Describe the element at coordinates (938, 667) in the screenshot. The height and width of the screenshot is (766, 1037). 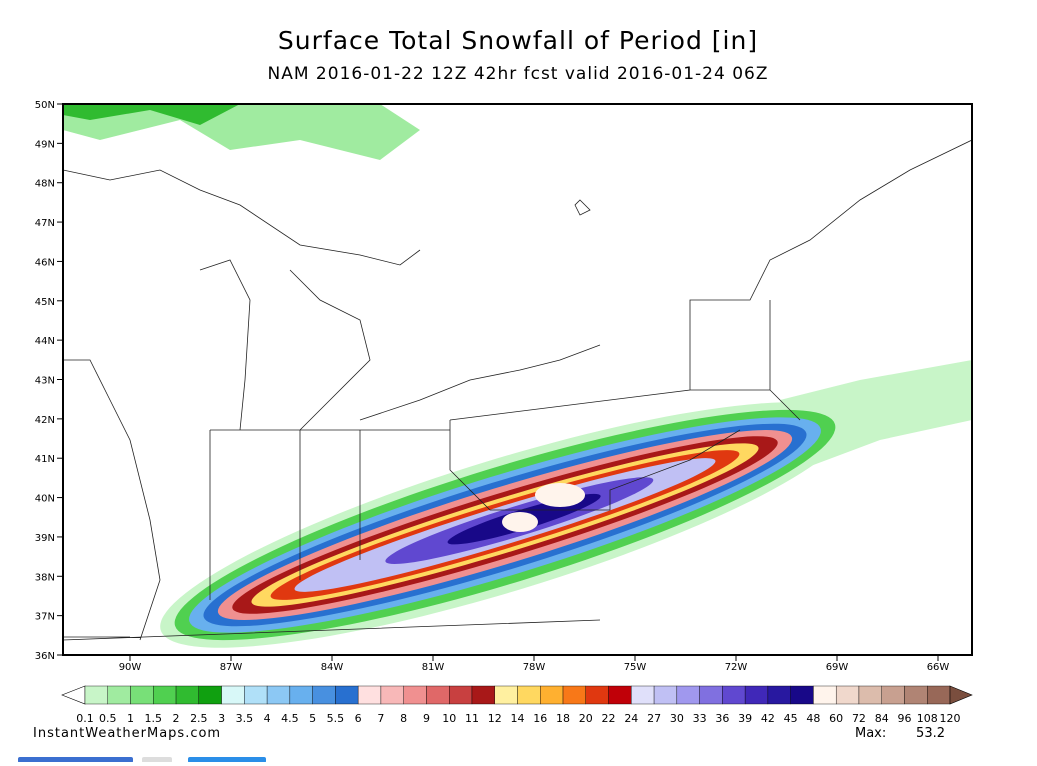
I see `lon-label: 66W` at that location.